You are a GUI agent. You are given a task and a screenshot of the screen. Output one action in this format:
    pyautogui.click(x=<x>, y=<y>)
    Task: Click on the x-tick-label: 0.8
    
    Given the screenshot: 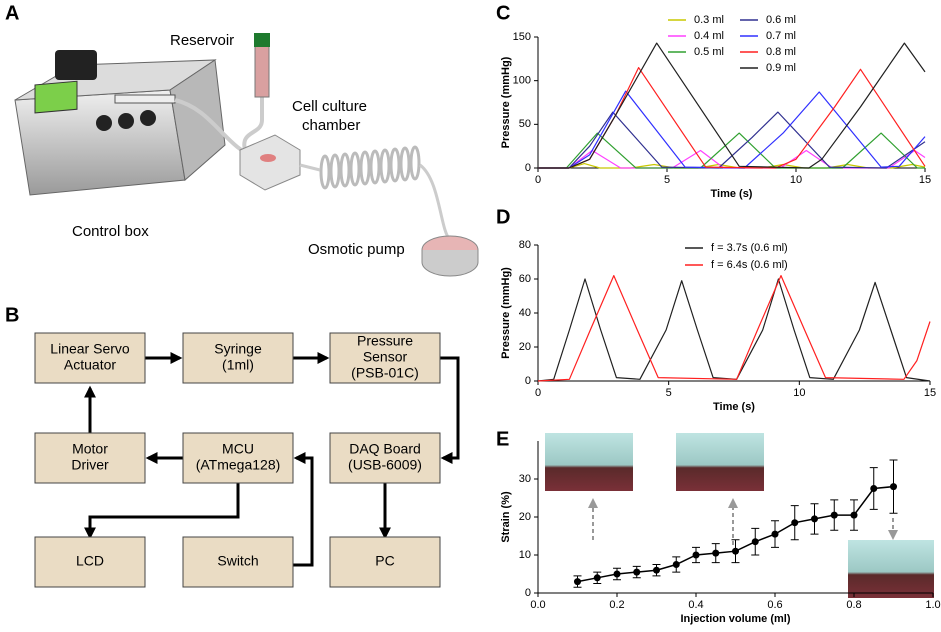 What is the action you would take?
    pyautogui.click(x=853, y=605)
    